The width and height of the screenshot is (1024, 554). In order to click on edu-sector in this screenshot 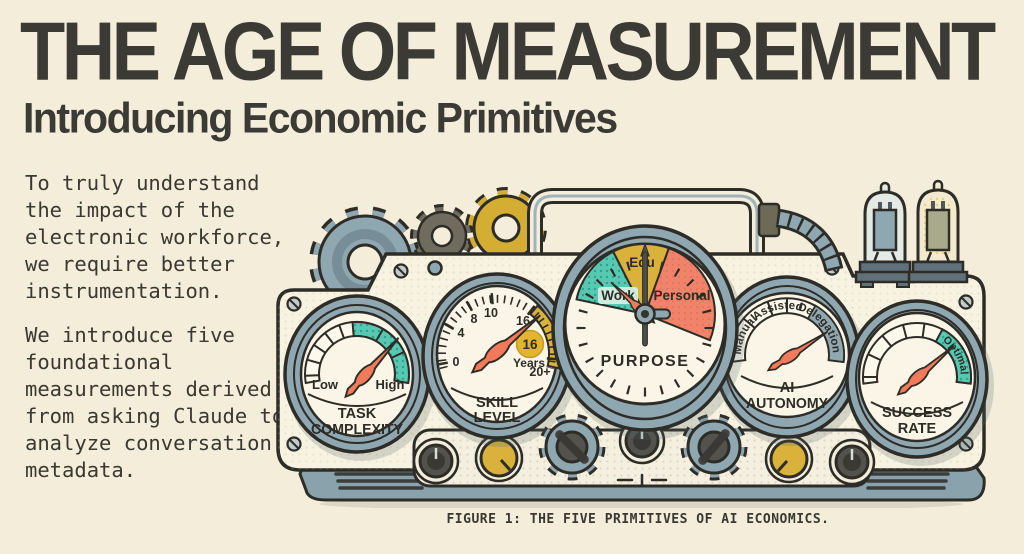, I will do `click(641, 279)`.